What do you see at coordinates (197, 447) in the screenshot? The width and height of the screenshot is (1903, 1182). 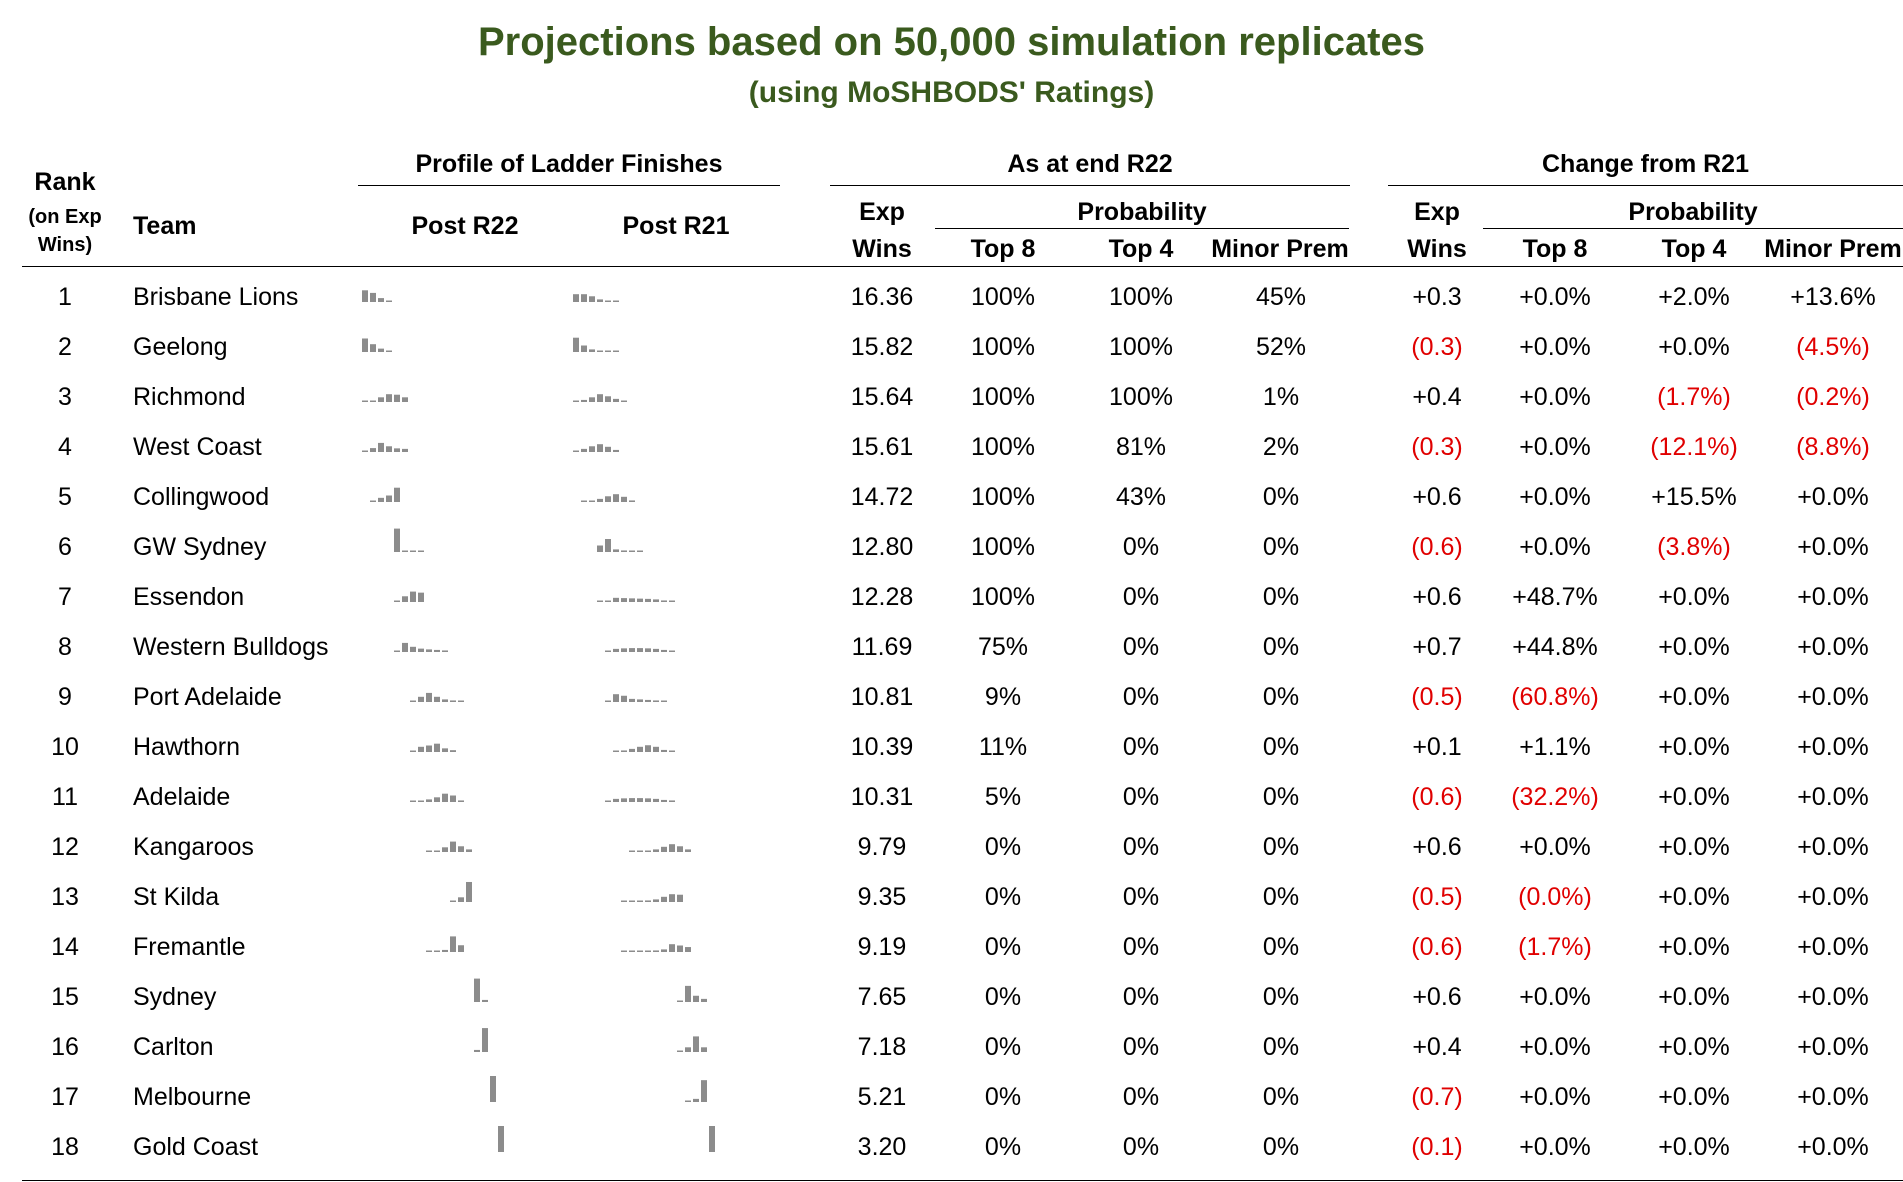 I see `team-name-cell: West Coast` at bounding box center [197, 447].